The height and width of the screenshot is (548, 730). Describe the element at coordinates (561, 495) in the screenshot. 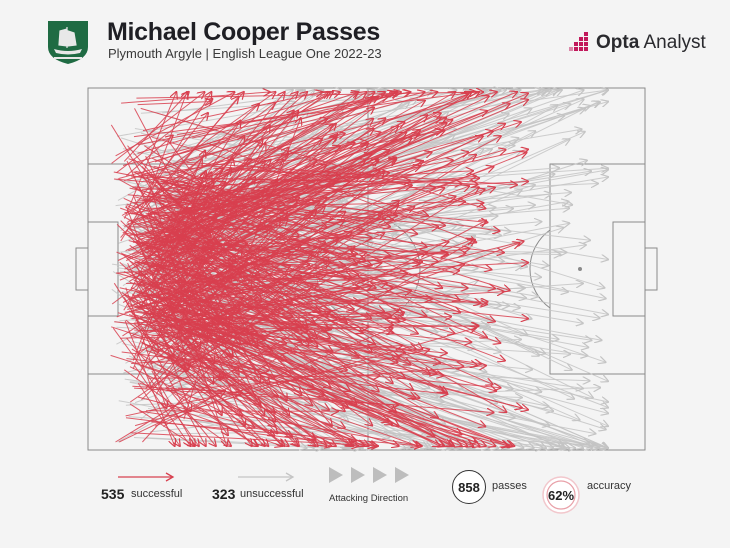

I see `accuracy-value: 62%` at that location.